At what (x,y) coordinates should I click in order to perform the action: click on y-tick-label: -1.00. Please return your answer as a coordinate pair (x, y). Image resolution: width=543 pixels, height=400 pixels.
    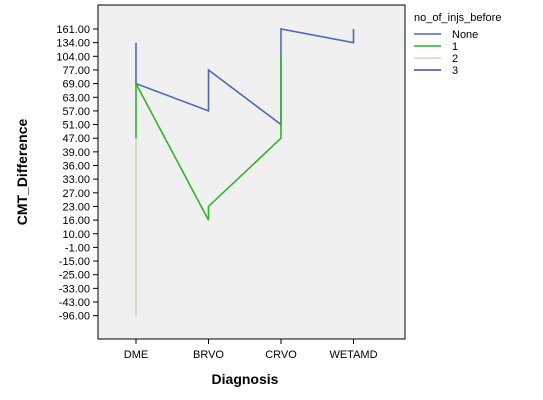
    Looking at the image, I should click on (77, 248).